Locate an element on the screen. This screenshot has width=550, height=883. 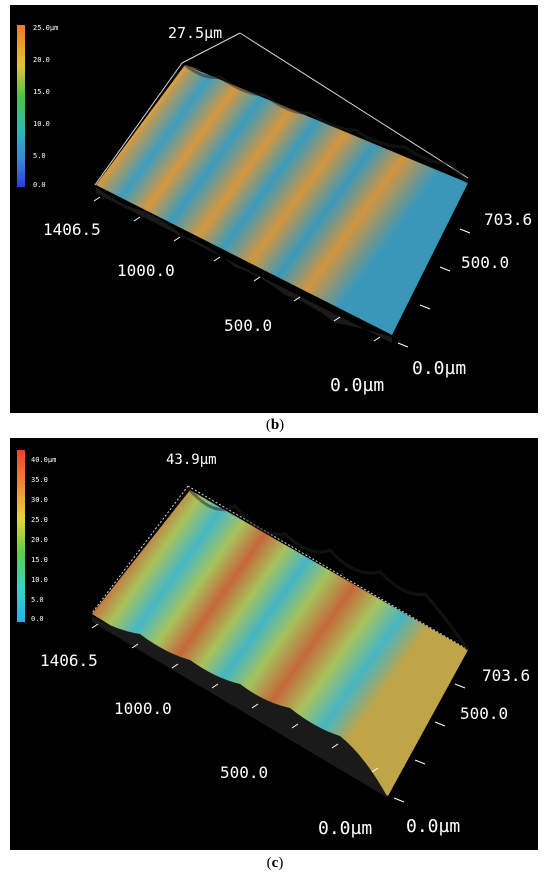
scale-label: 40.0µm is located at coordinates (44, 460).